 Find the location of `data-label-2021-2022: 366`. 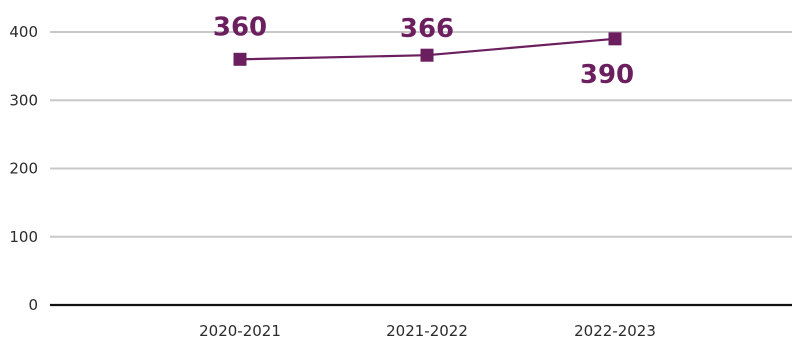

data-label-2021-2022: 366 is located at coordinates (427, 29).